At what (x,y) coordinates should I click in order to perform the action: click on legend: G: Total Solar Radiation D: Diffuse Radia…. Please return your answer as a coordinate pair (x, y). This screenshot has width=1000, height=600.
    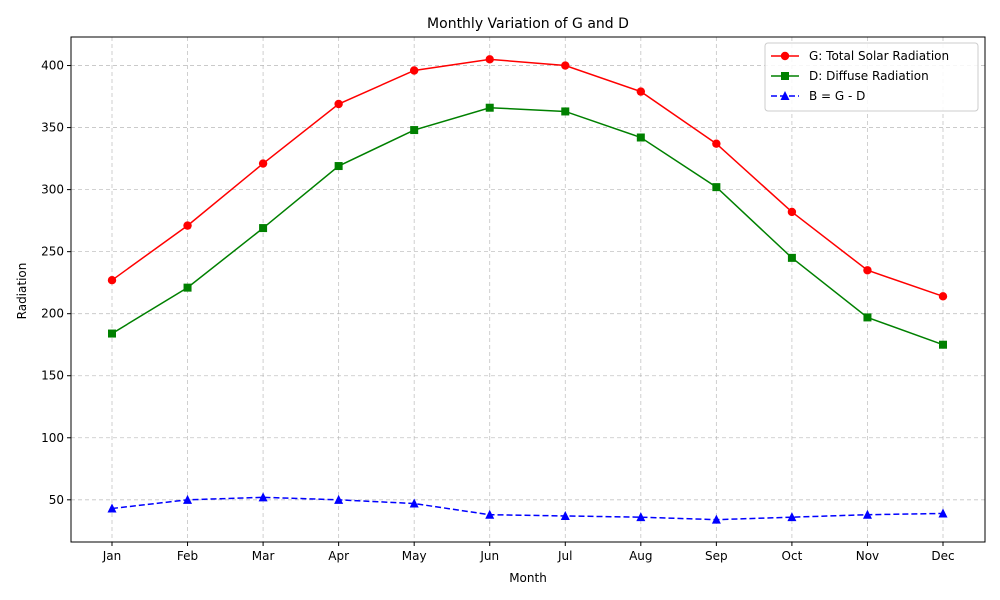
    Looking at the image, I should click on (871, 77).